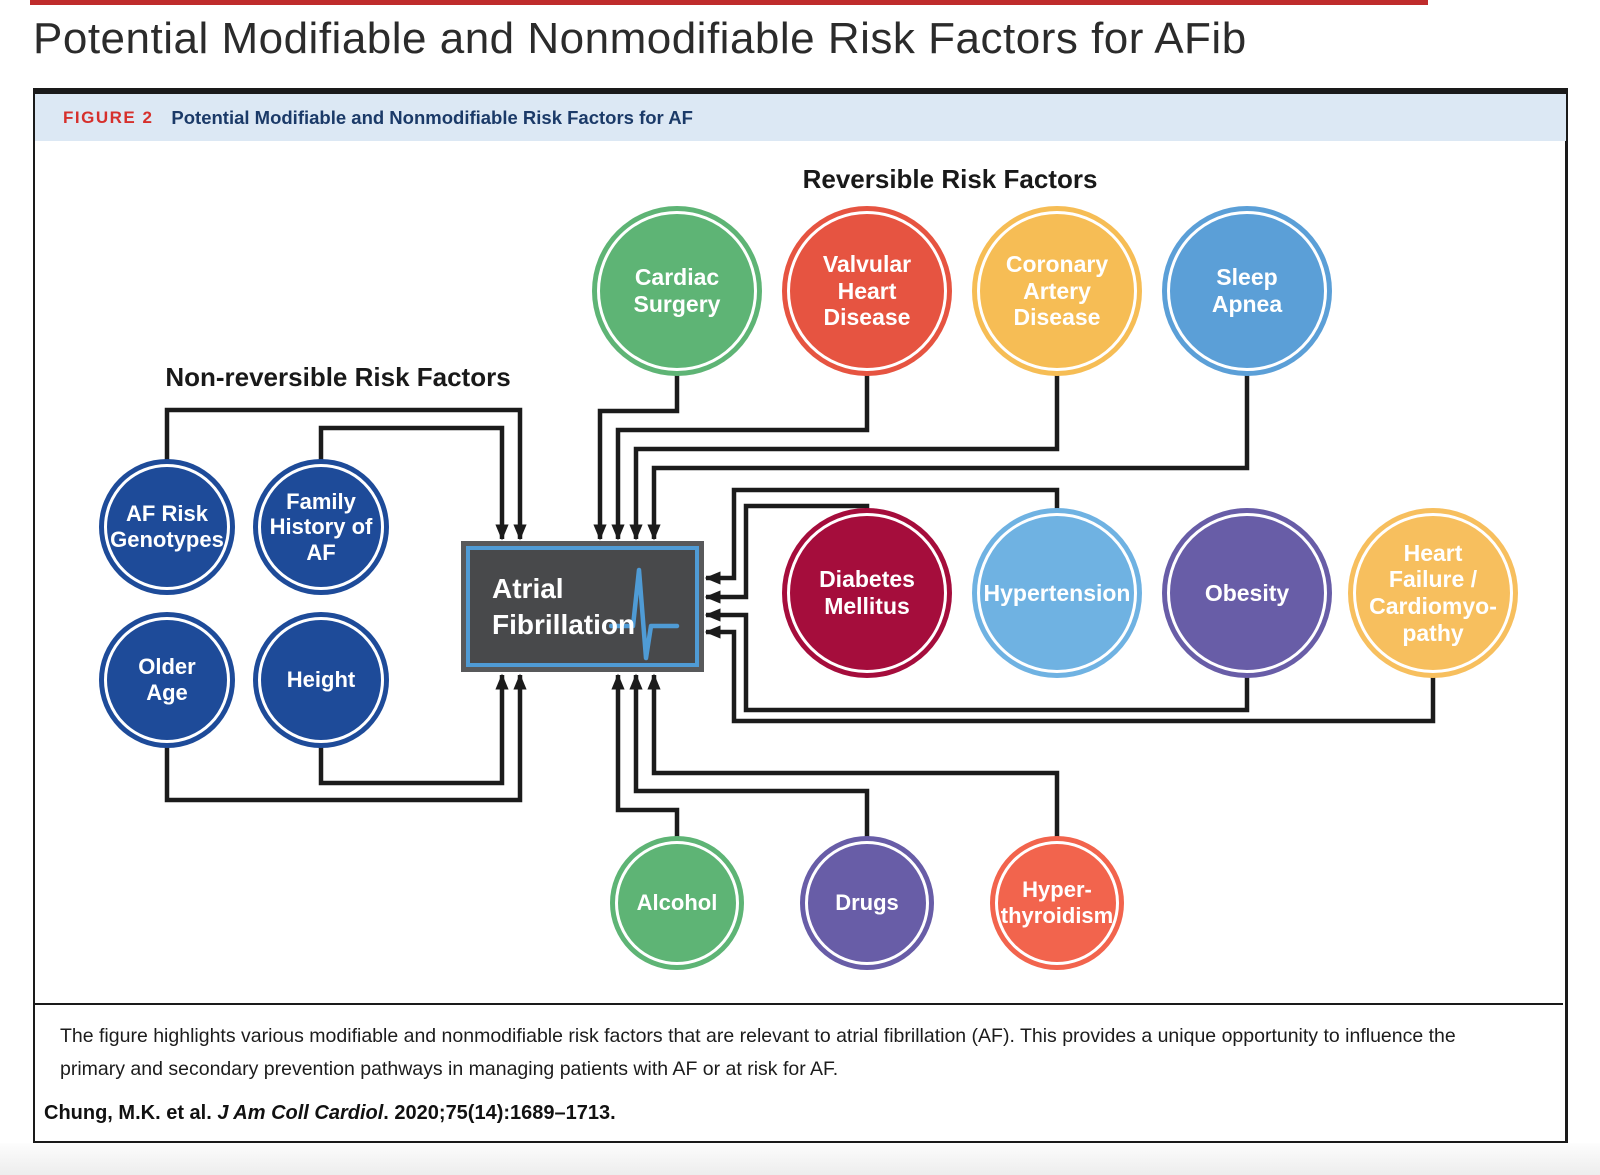 Image resolution: width=1600 pixels, height=1175 pixels. I want to click on node-alcohol: Alcohol, so click(677, 903).